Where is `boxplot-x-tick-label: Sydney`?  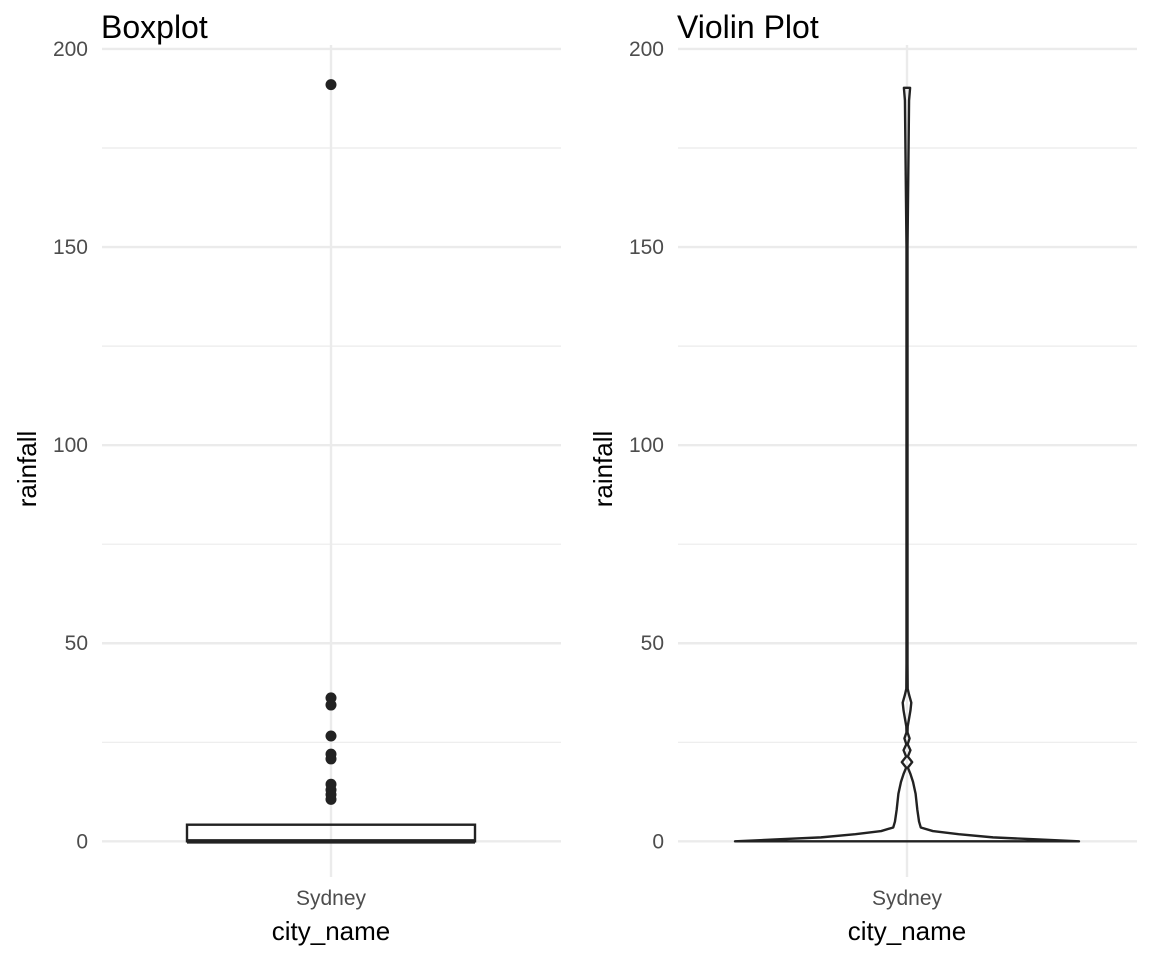 boxplot-x-tick-label: Sydney is located at coordinates (331, 898).